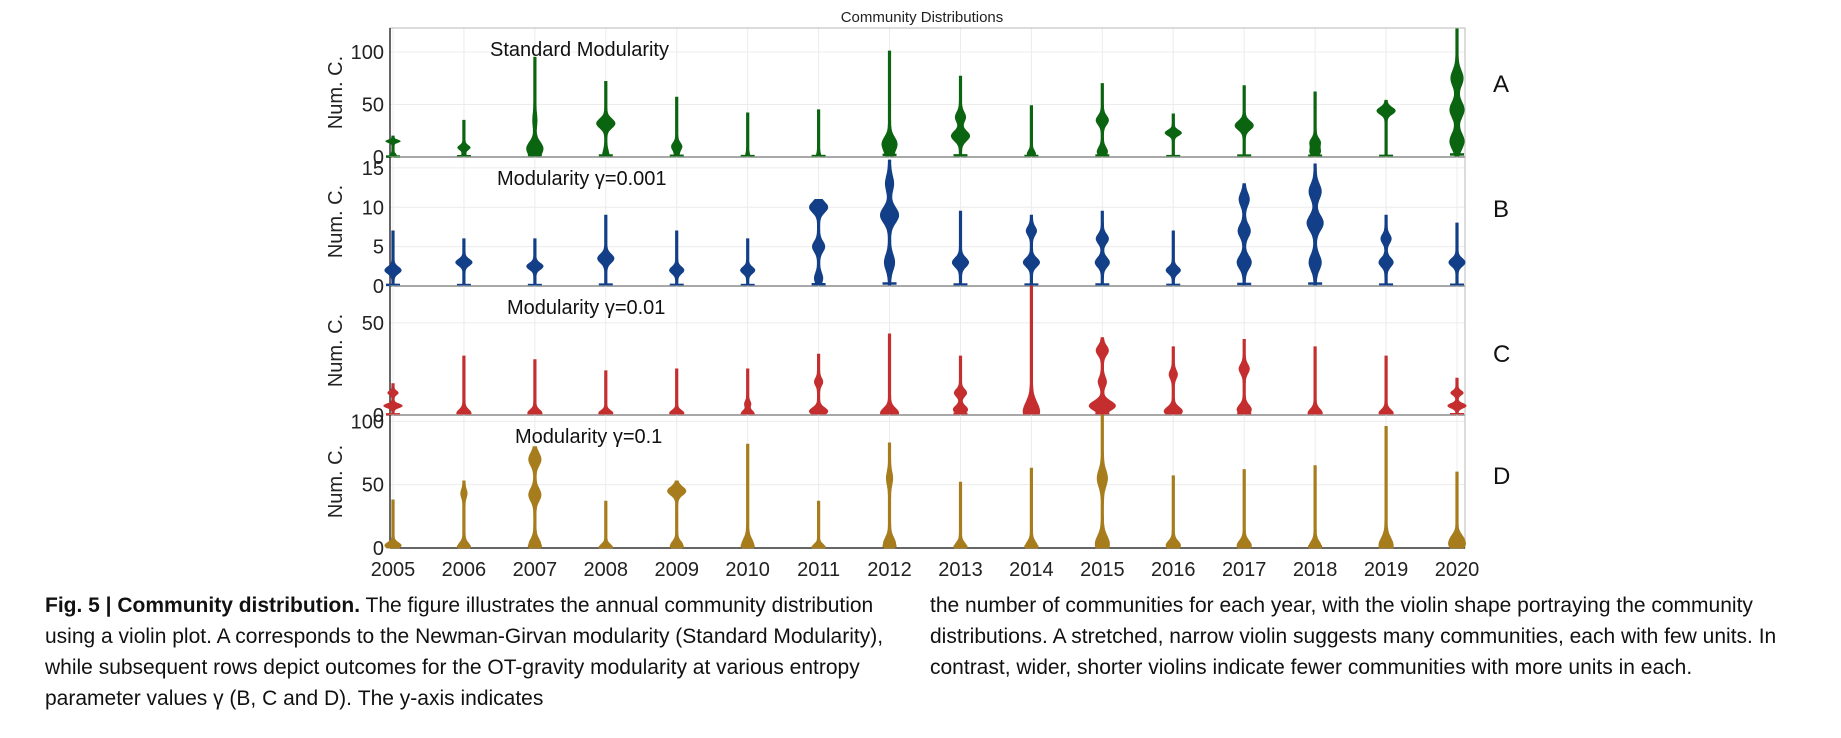  What do you see at coordinates (818, 524) in the screenshot?
I see `violin-d-2011` at bounding box center [818, 524].